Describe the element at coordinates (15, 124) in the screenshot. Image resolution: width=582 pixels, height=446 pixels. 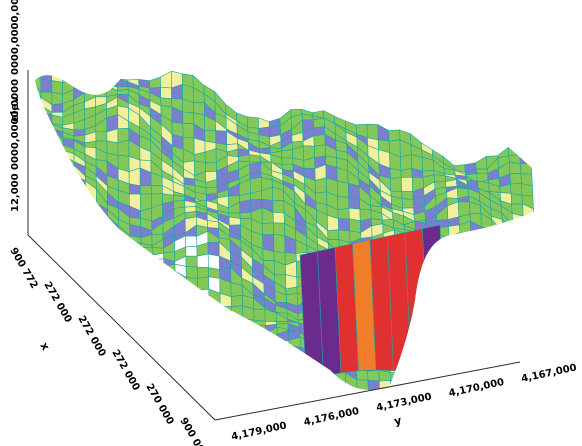
I see `z-tick-label: 0000,0000,0000` at that location.